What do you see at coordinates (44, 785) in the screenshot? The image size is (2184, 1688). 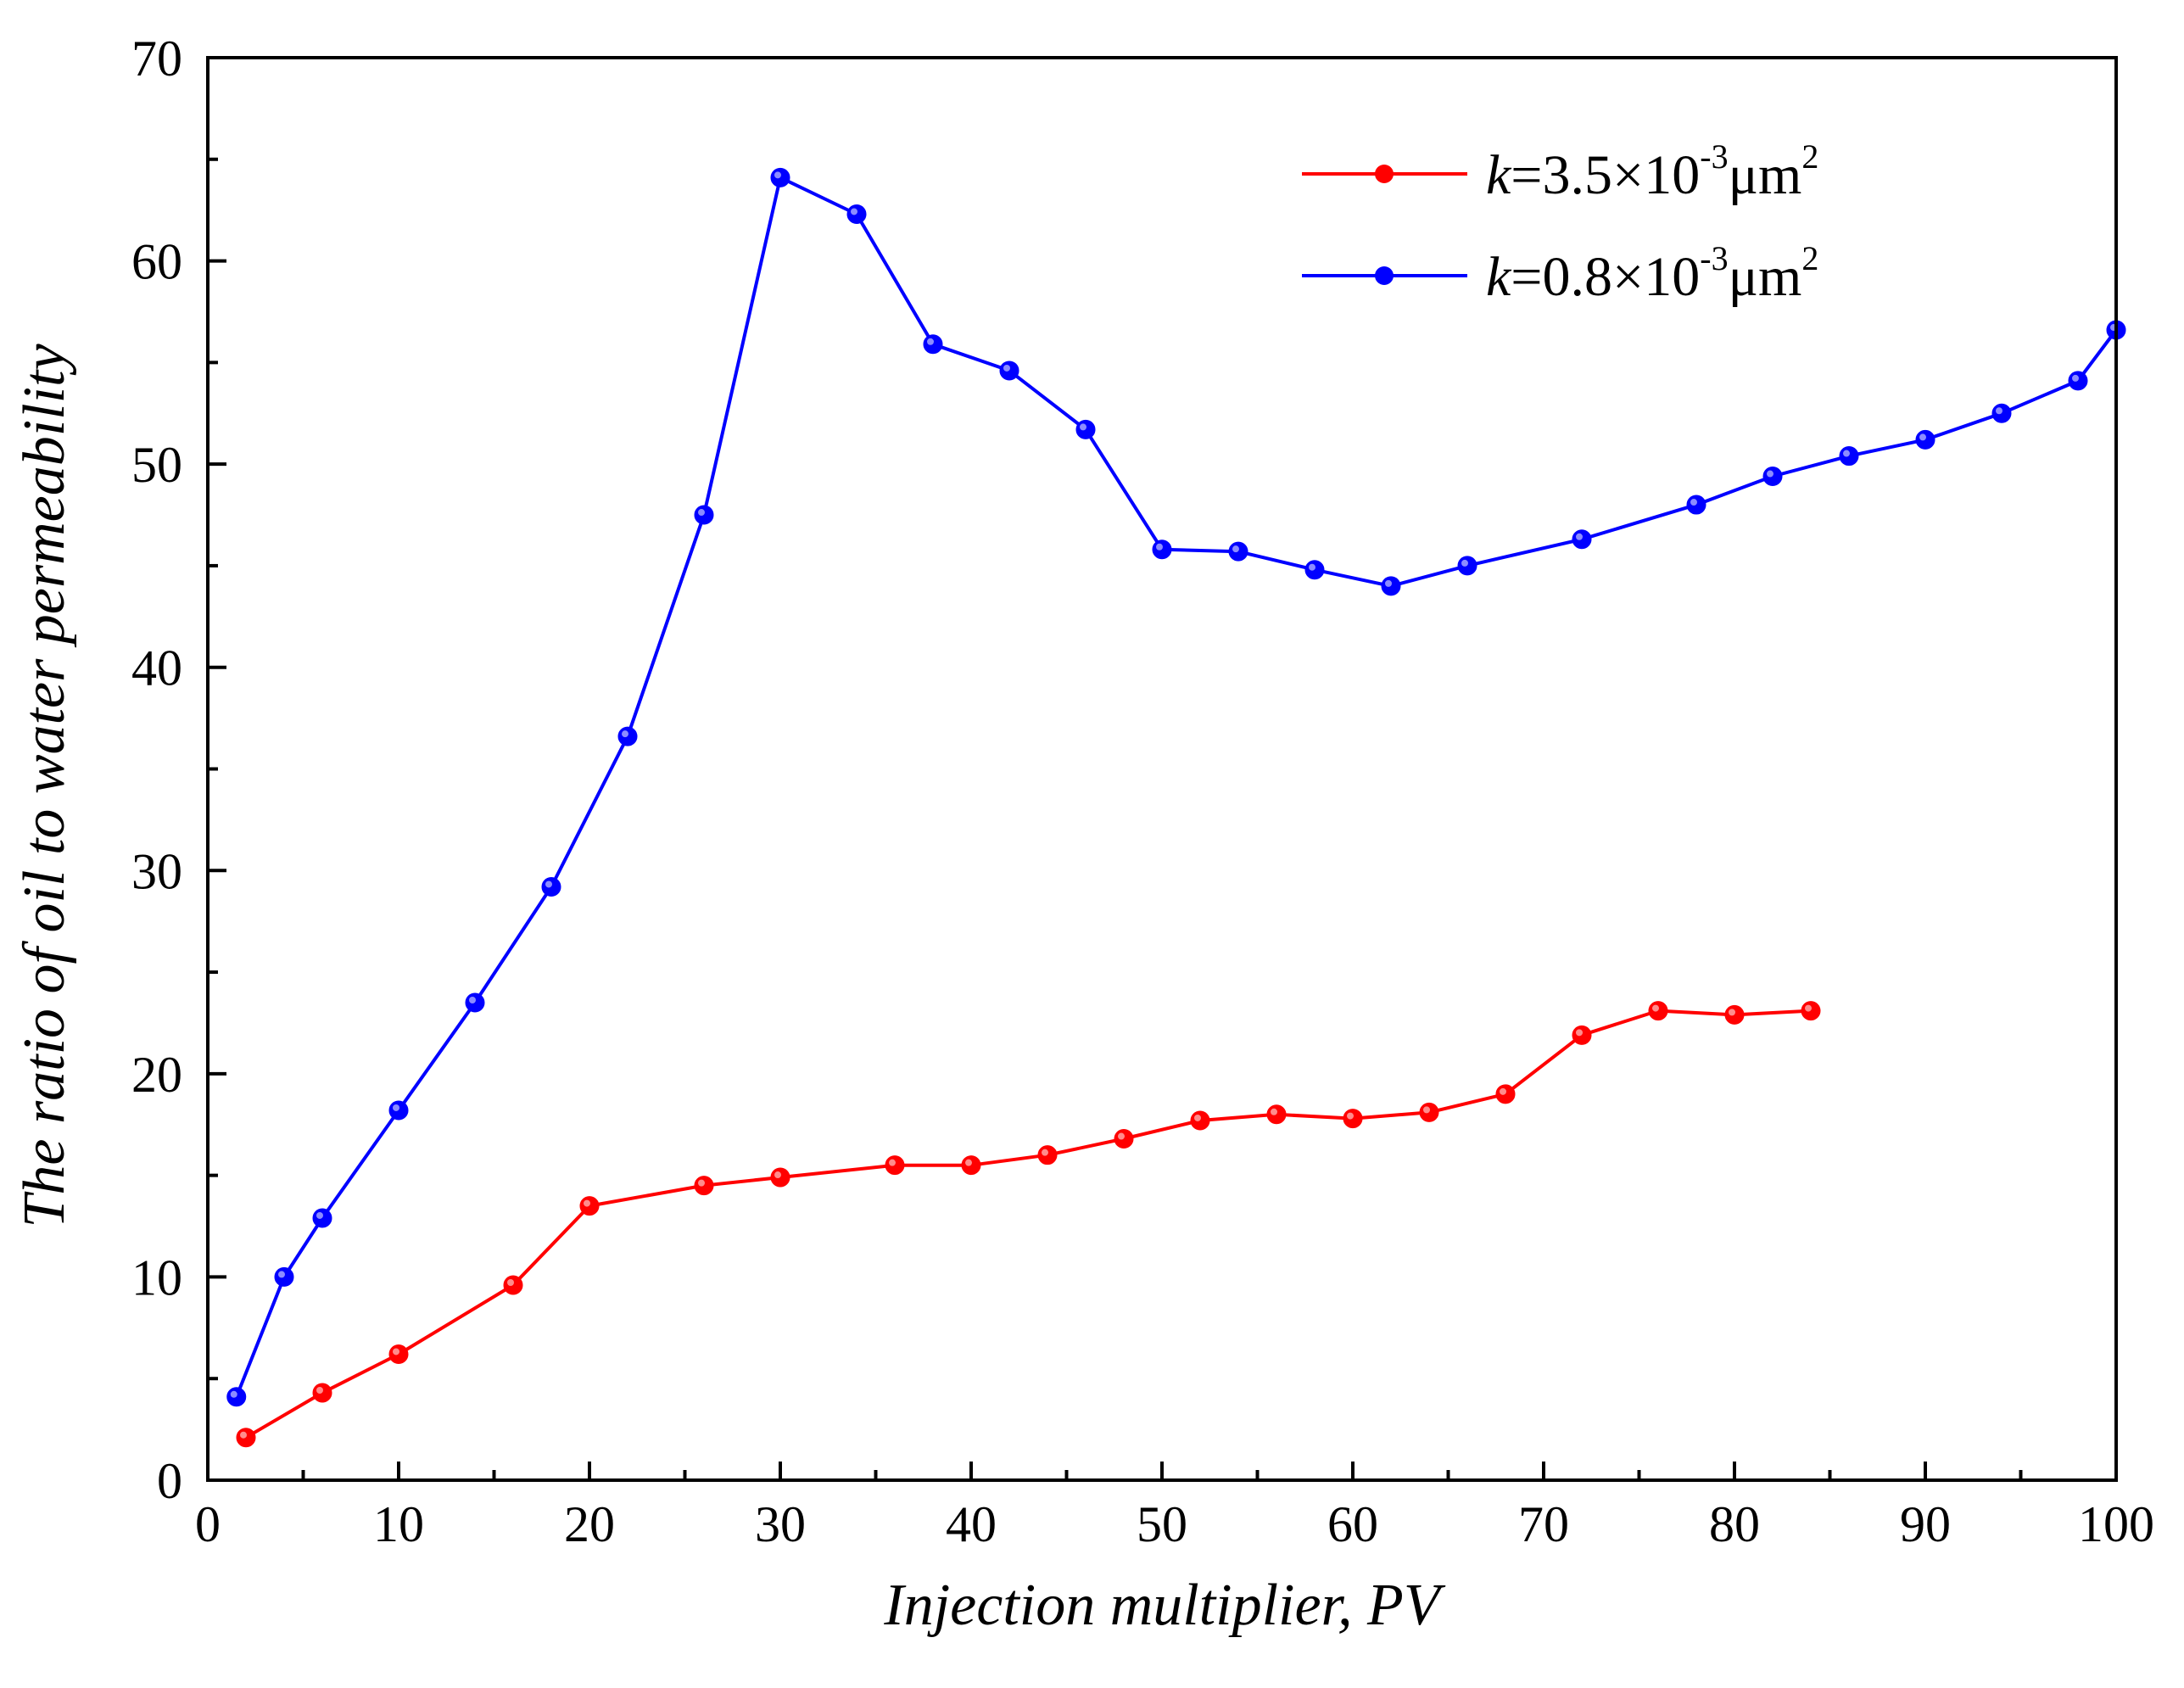 I see `y-axis-title: The ratio of oil to water permeability` at bounding box center [44, 785].